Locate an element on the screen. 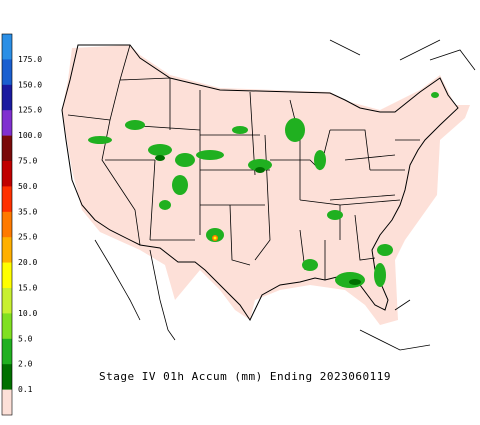  legend-label: 175.0 is located at coordinates (30, 59).